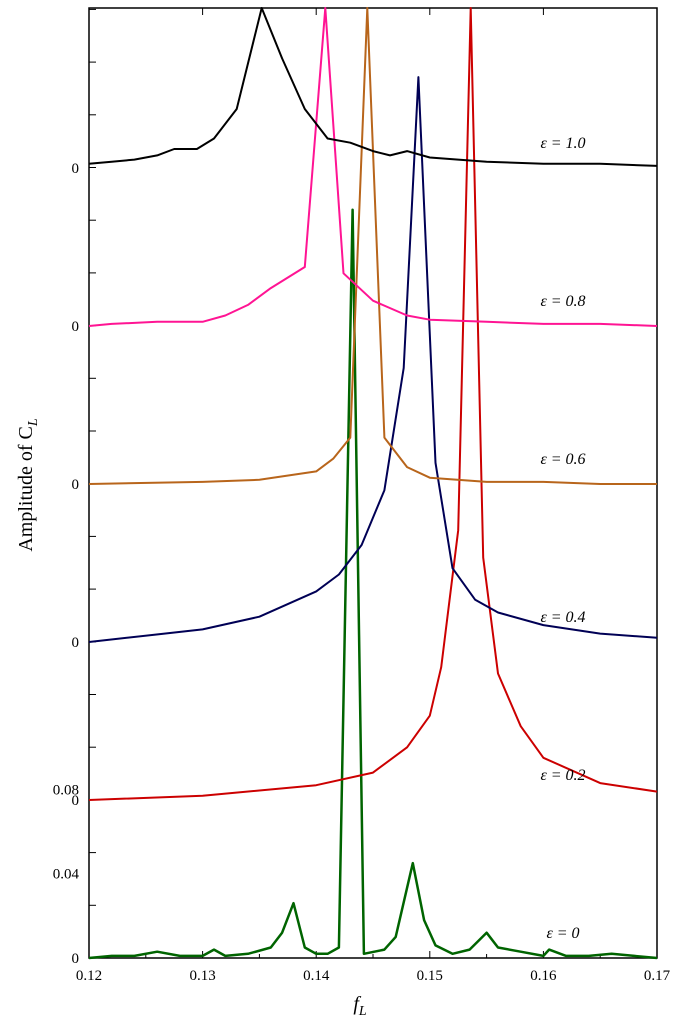 The width and height of the screenshot is (675, 1026). I want to click on y-tick-label: 0.08, so click(66, 790).